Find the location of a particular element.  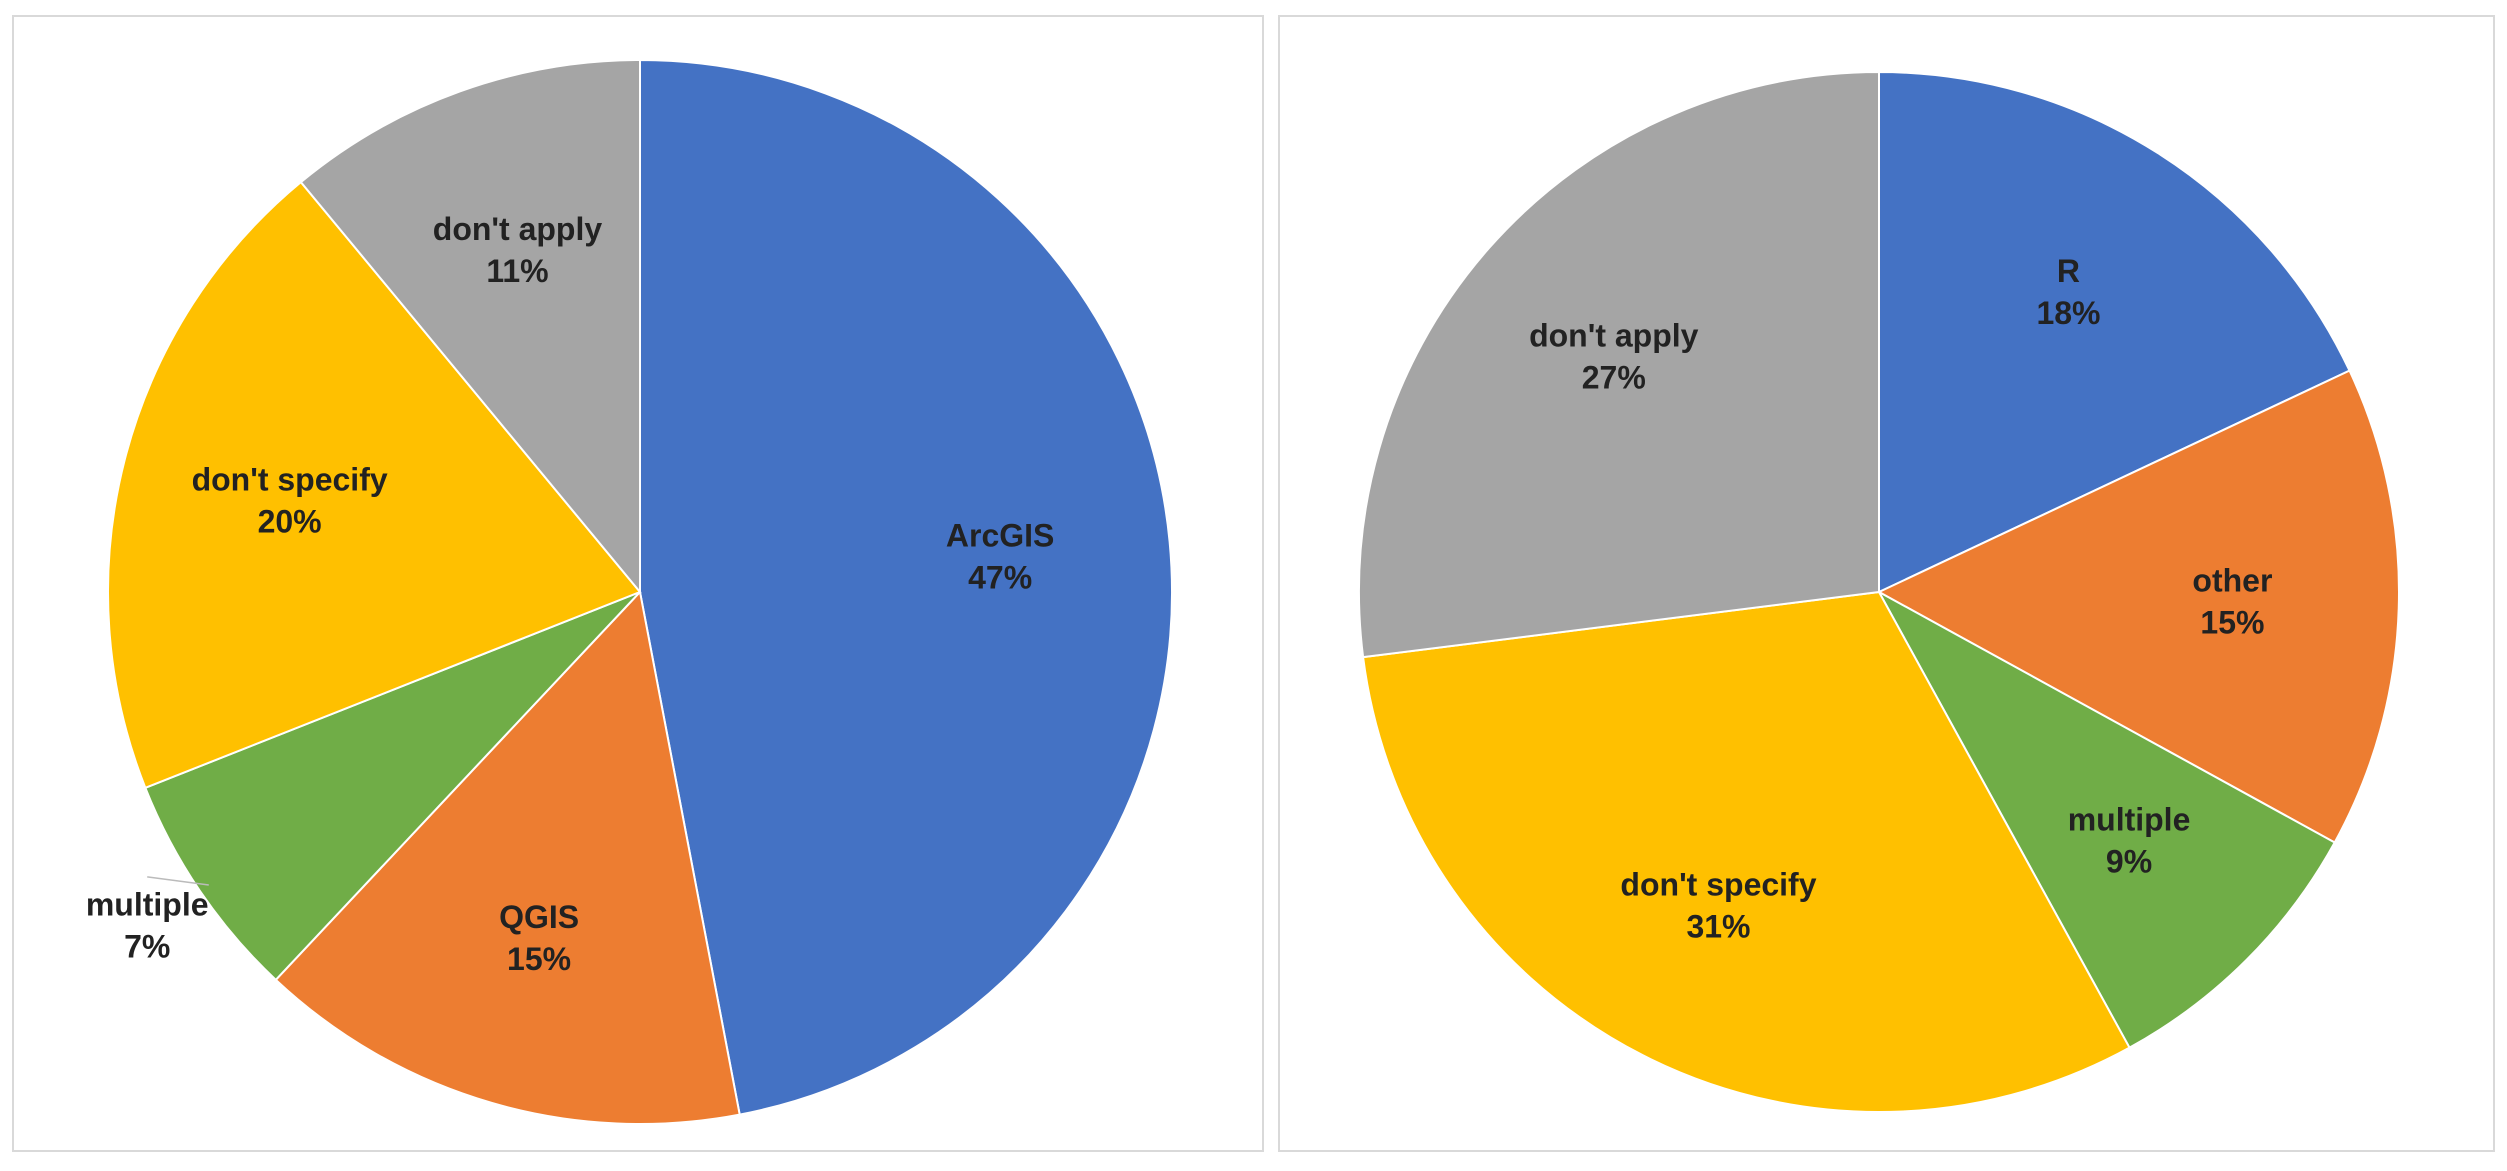

value-label: 11% is located at coordinates (517, 271).